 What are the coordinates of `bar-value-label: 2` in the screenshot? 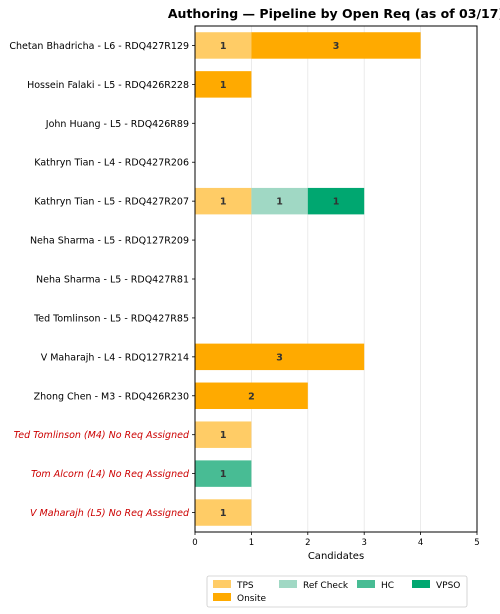 It's located at (251, 396).